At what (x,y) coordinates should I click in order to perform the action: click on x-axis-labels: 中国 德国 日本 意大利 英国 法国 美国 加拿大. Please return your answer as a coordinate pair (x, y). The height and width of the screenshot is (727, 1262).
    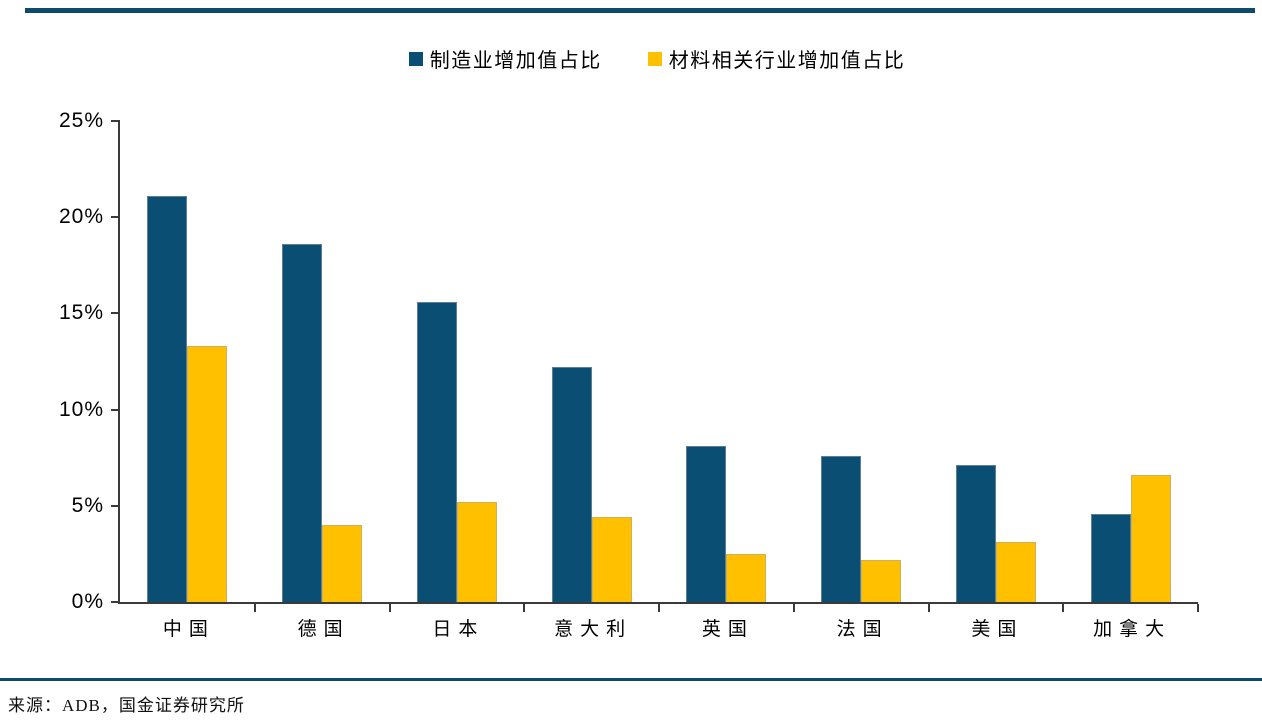
    Looking at the image, I should click on (657, 627).